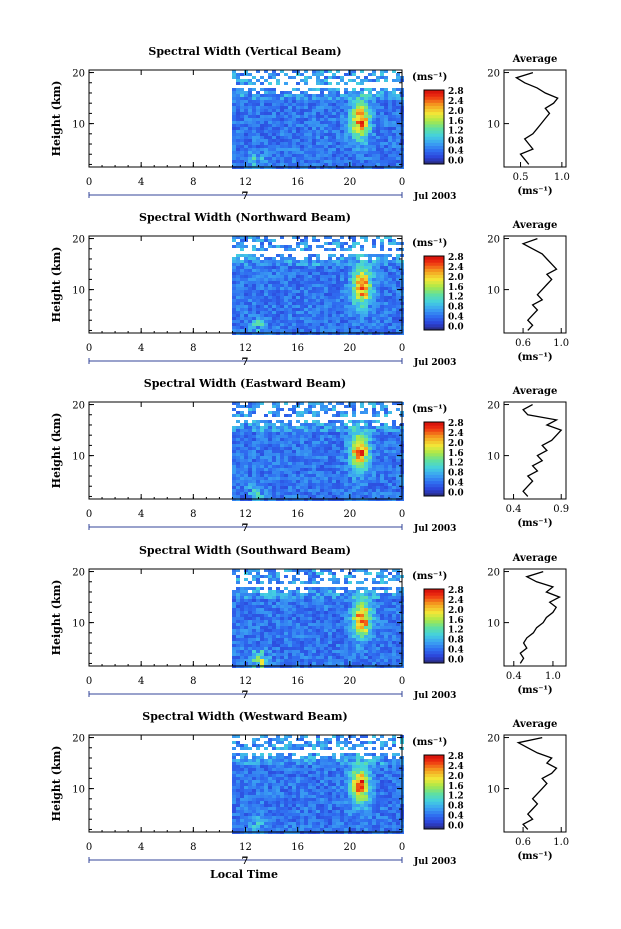  I want to click on x-tick-label: 0, so click(402, 348).